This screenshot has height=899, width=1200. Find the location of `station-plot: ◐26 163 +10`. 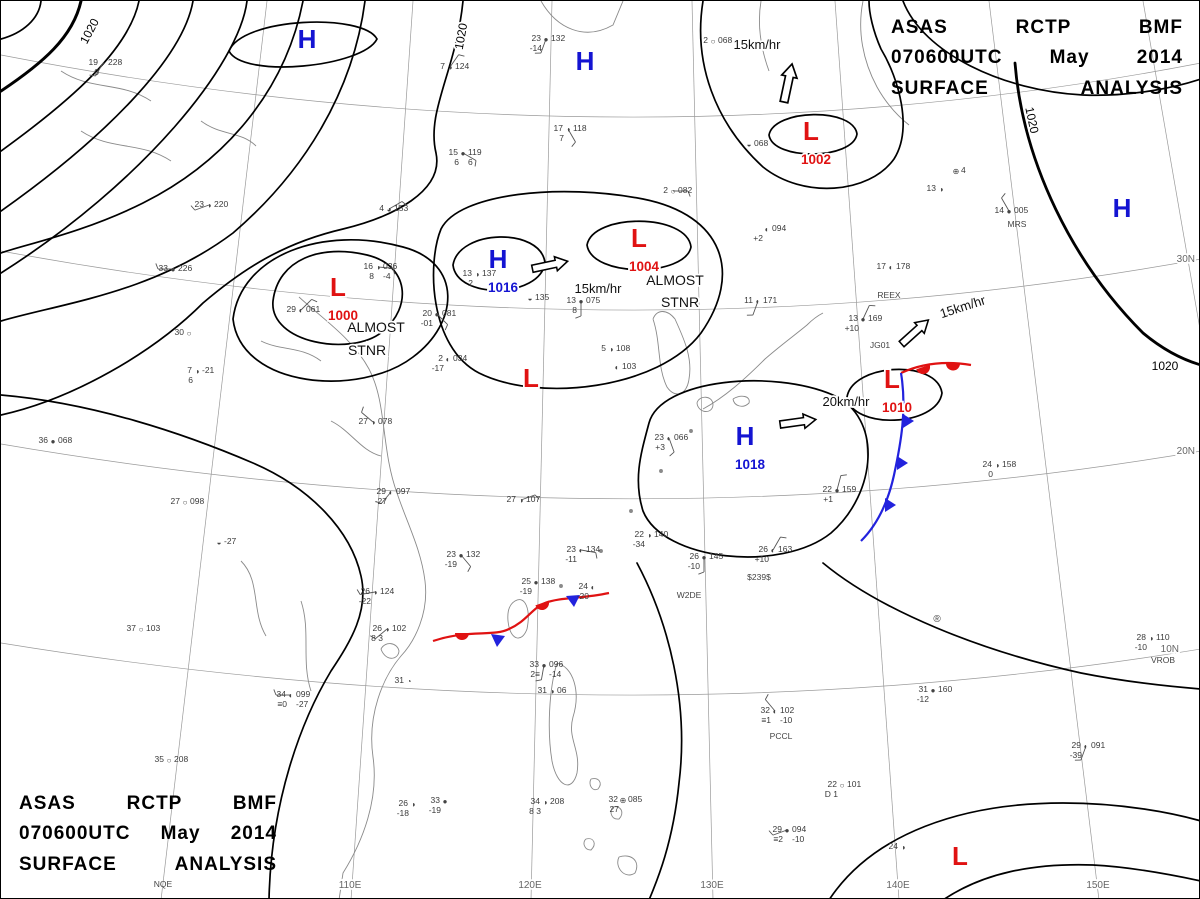

station-plot: ◐26 163 +10 is located at coordinates (773, 550).